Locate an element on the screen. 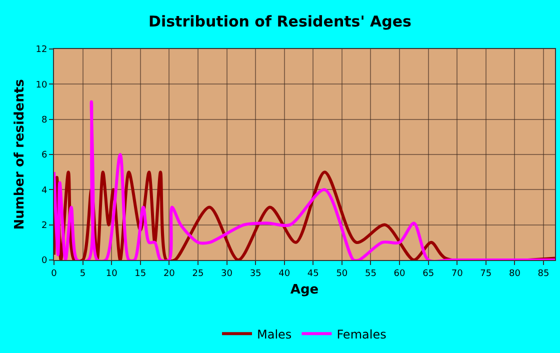  x-tick-label: 55 is located at coordinates (370, 273).